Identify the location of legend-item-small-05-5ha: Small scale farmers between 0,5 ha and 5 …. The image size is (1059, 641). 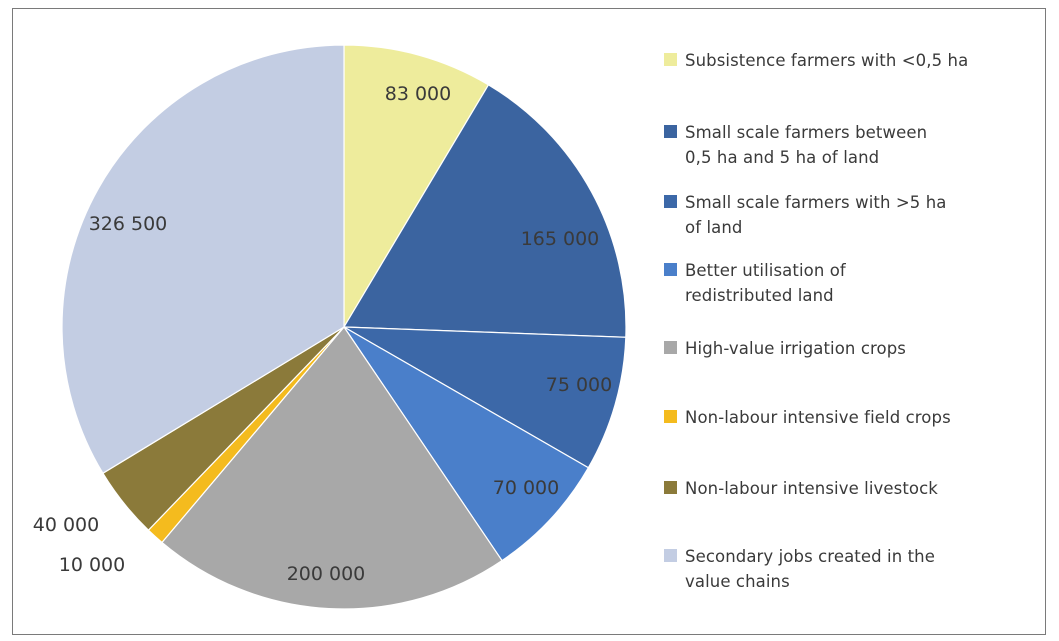
(849, 145).